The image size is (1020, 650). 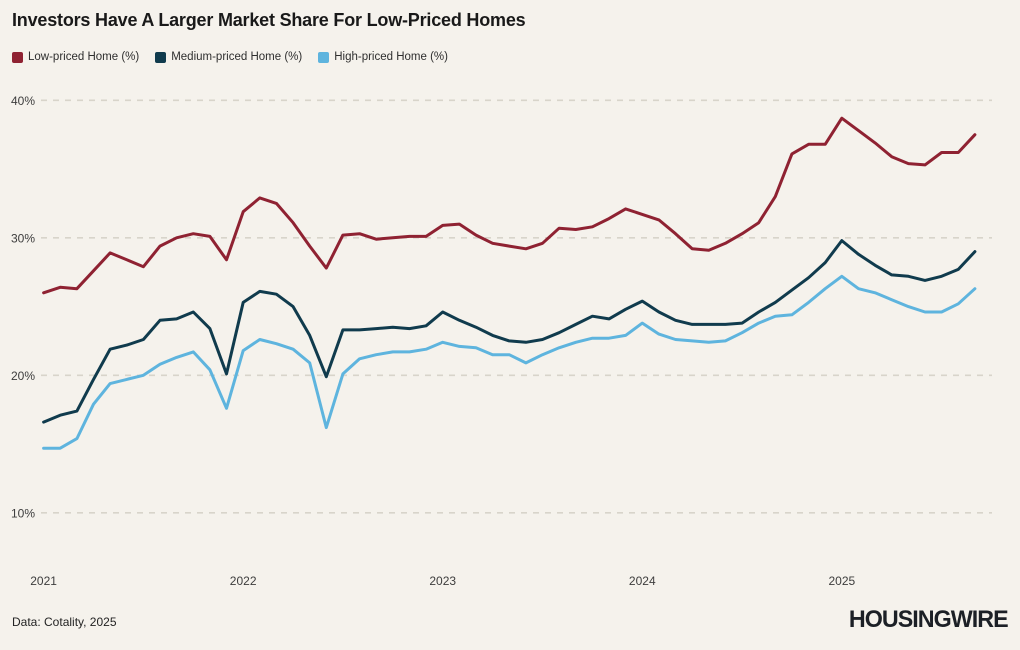 I want to click on legend-swatch-medium-priced, so click(x=161, y=57).